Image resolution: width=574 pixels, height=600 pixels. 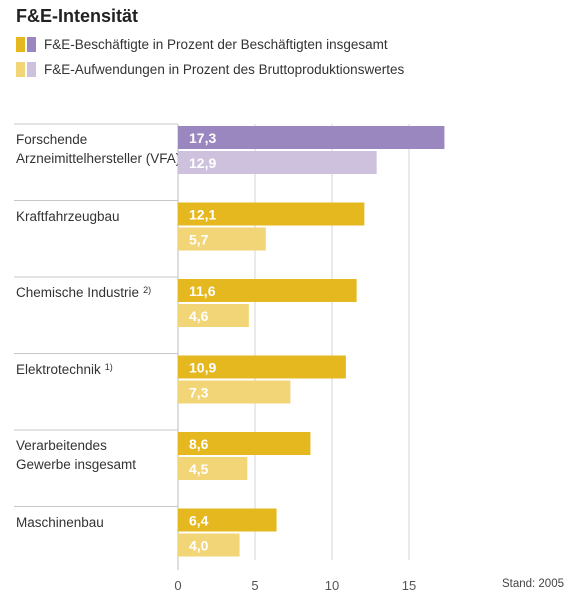 I want to click on category-label-line: Kraftfahrzeugbau, so click(x=68, y=216).